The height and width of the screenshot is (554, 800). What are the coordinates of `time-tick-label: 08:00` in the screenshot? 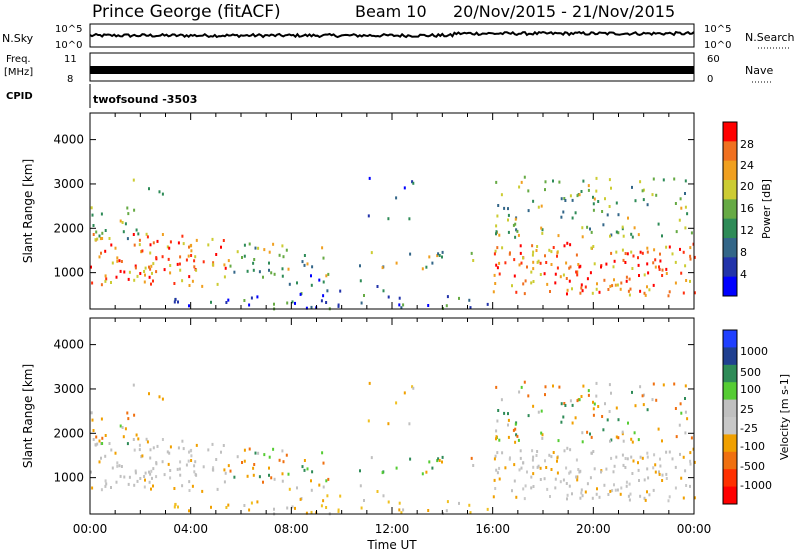 It's located at (291, 529).